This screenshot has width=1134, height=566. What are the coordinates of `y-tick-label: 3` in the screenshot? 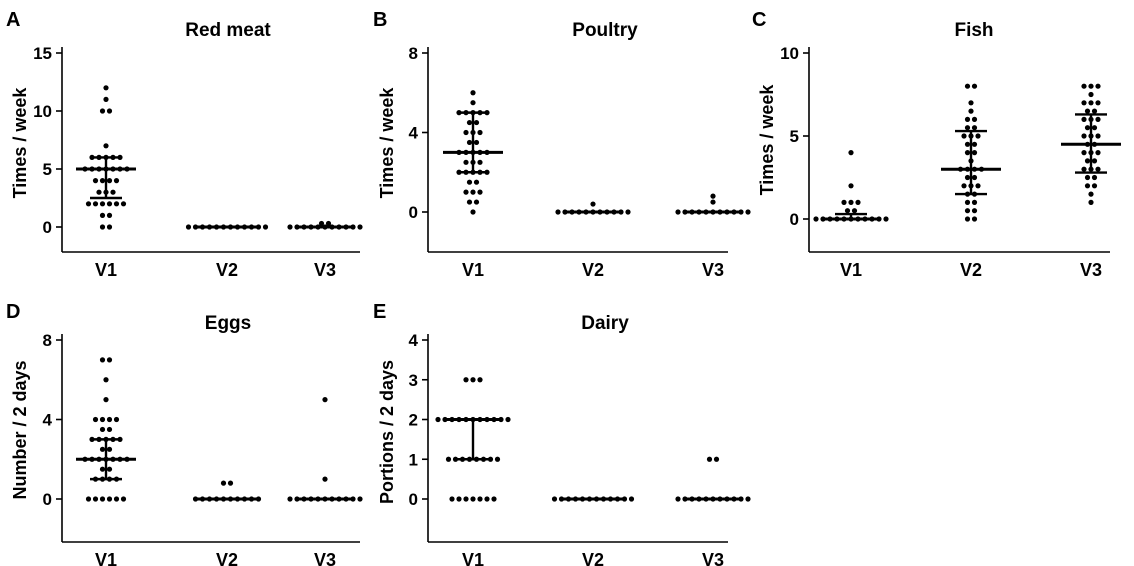 It's located at (413, 380).